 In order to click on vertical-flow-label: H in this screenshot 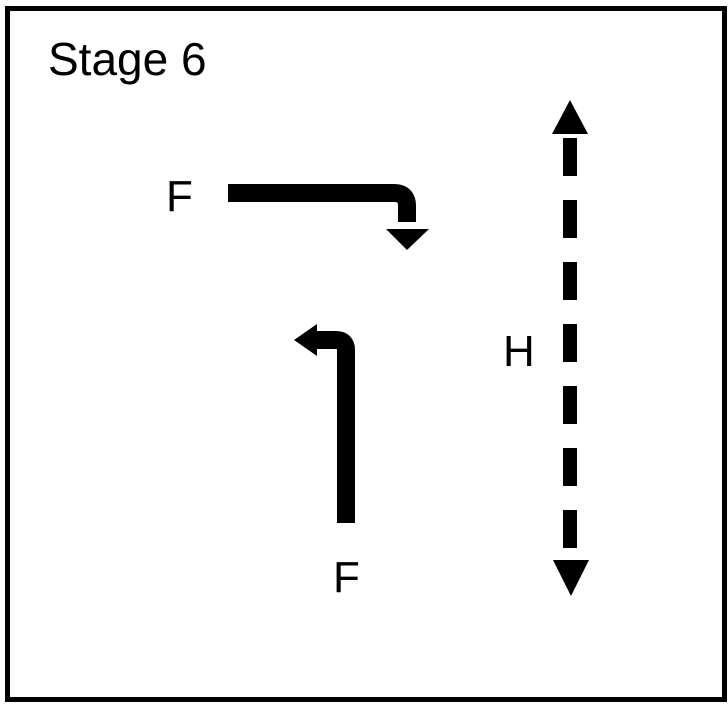, I will do `click(519, 351)`.